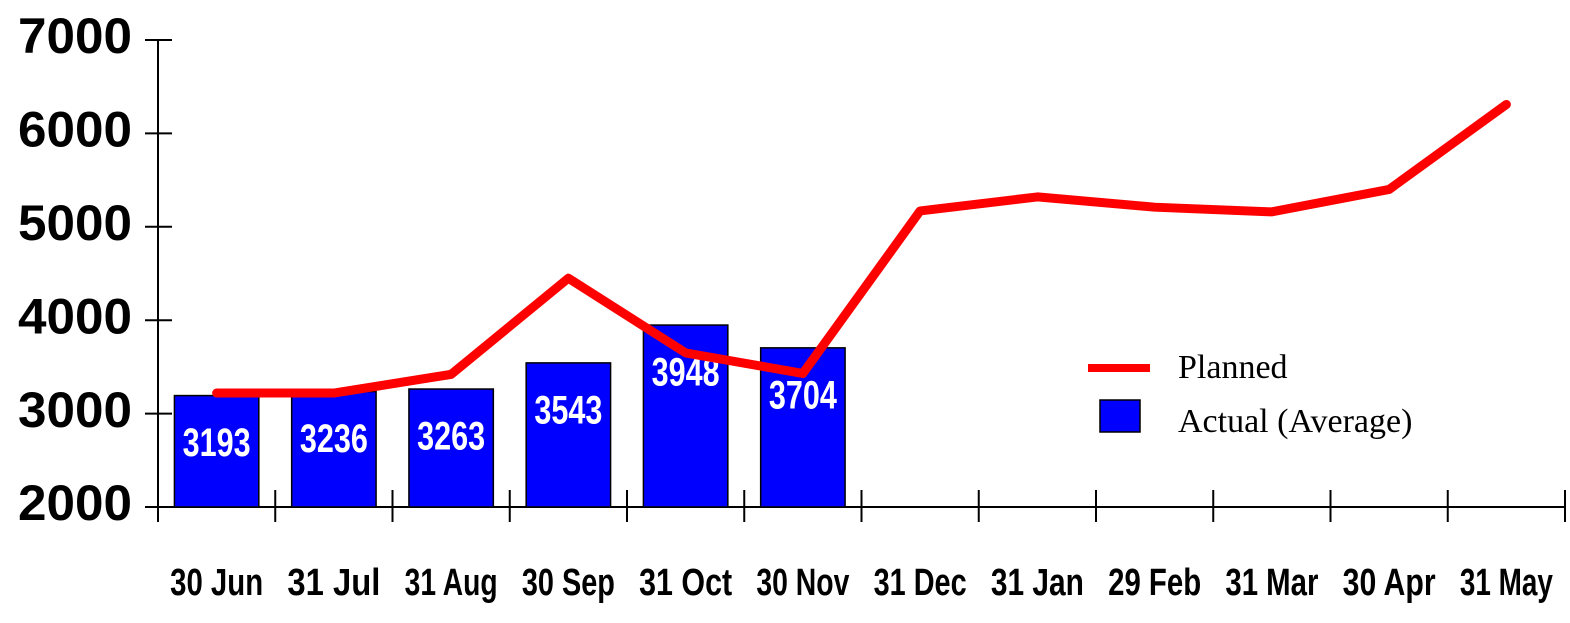 Image resolution: width=1570 pixels, height=623 pixels. What do you see at coordinates (75, 130) in the screenshot?
I see `y-tick-label: 6000` at bounding box center [75, 130].